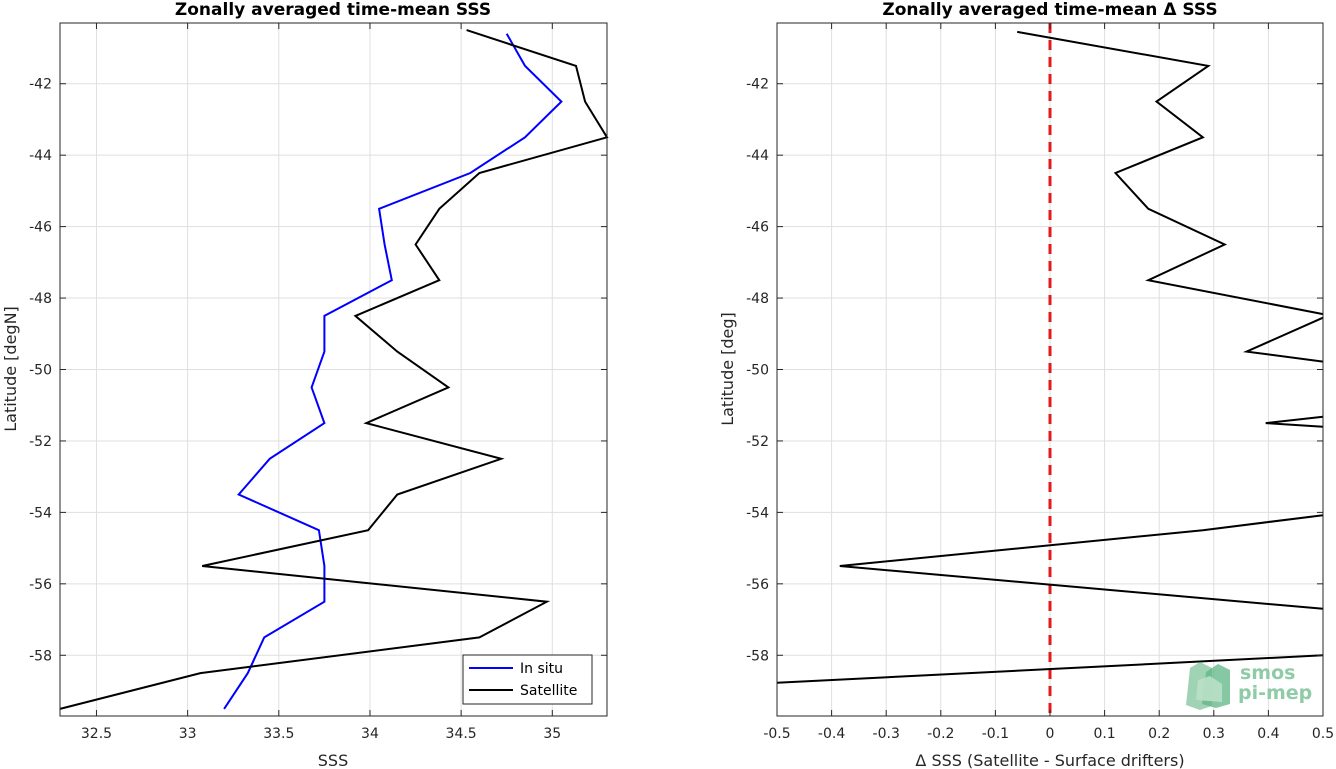  What do you see at coordinates (40, 228) in the screenshot?
I see `sss-y-tick-label: -46` at bounding box center [40, 228].